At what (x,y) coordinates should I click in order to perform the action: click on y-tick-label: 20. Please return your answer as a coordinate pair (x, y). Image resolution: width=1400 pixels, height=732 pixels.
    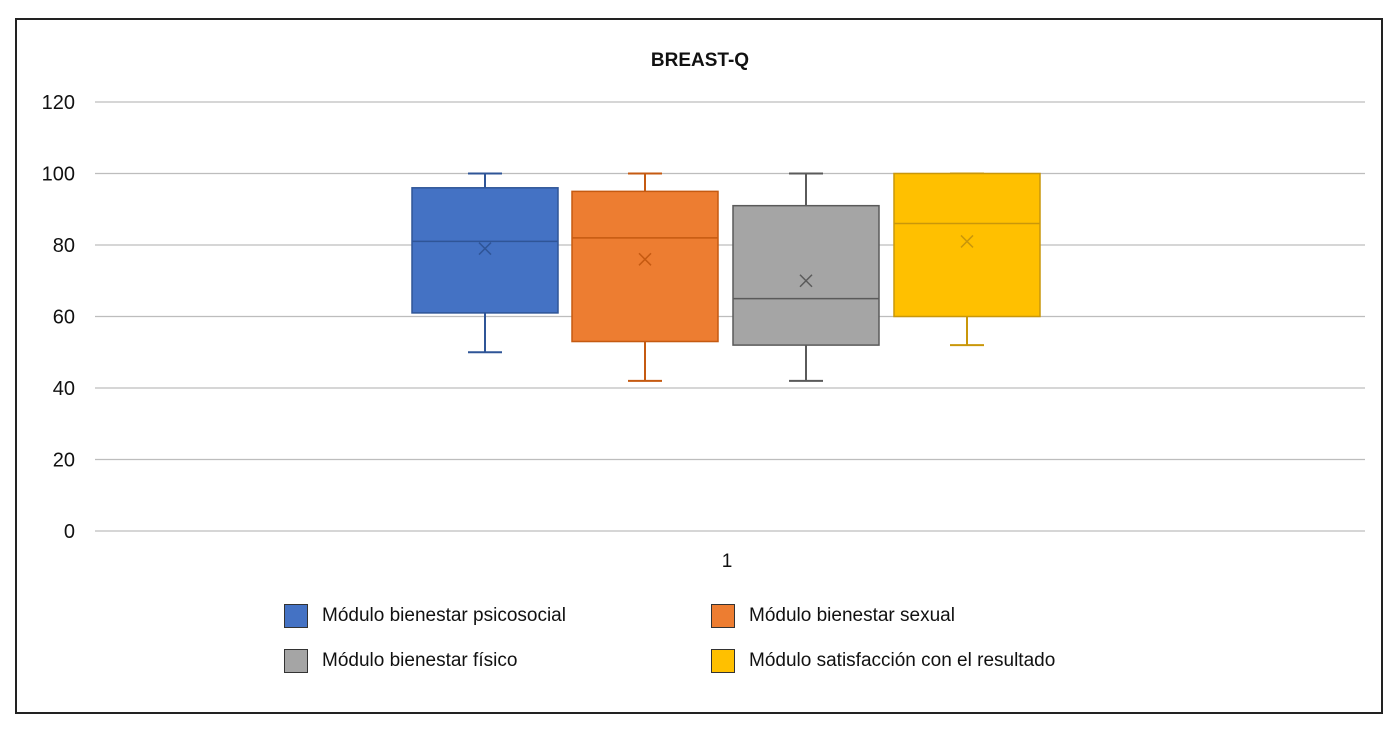
    Looking at the image, I should click on (64, 461).